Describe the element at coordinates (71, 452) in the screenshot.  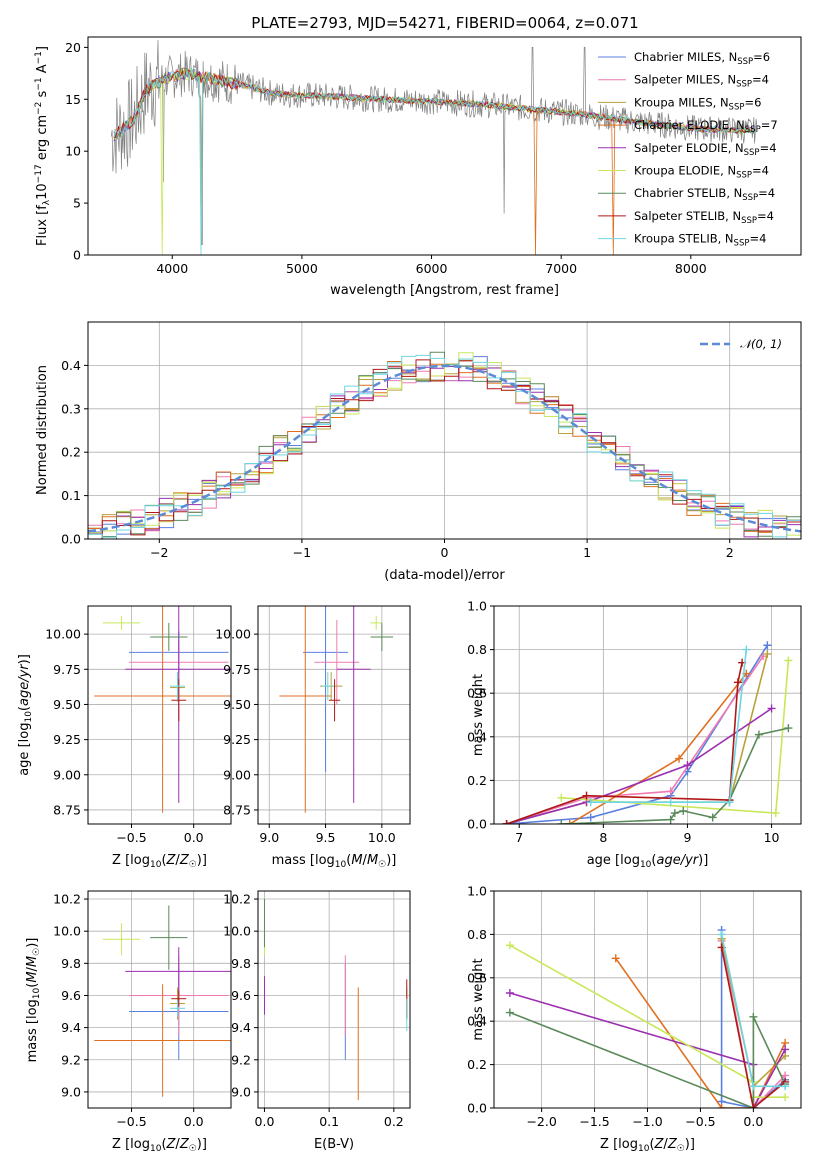
I see `y-tick-label: 0.2` at that location.